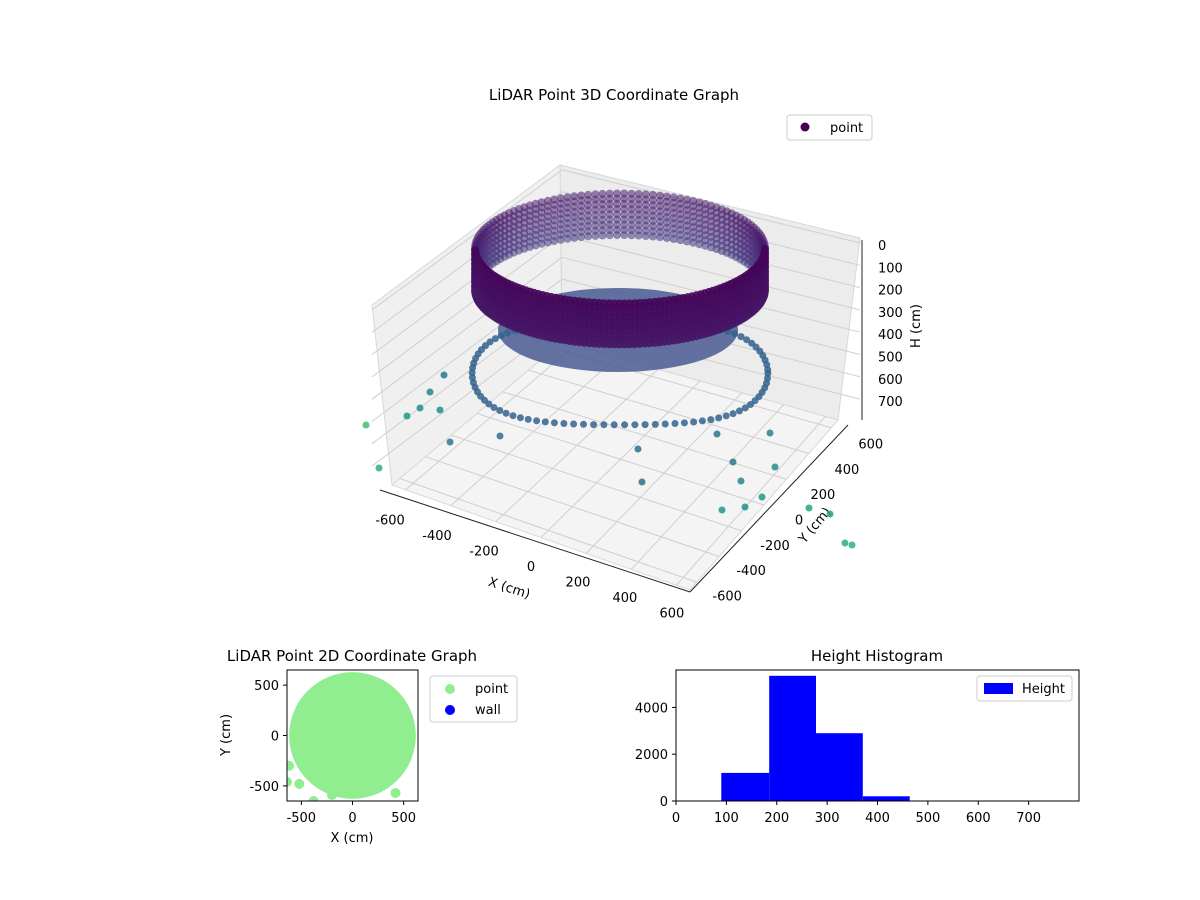 The width and height of the screenshot is (1200, 900). I want to click on y-tick-label-2d: -500, so click(264, 787).